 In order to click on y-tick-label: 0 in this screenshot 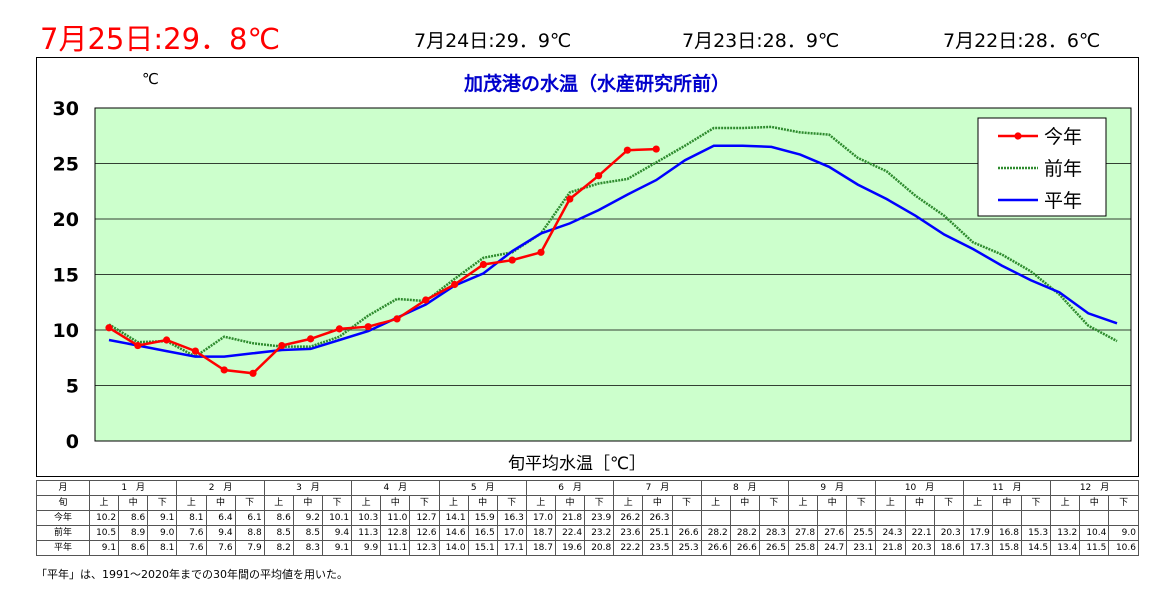, I will do `click(72, 442)`.